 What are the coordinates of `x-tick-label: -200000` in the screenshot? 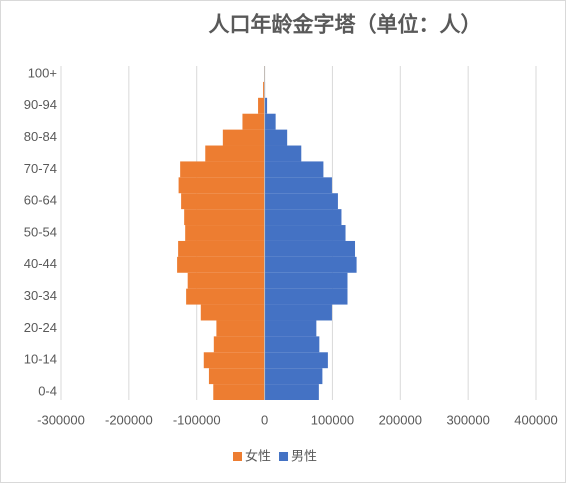 It's located at (129, 419).